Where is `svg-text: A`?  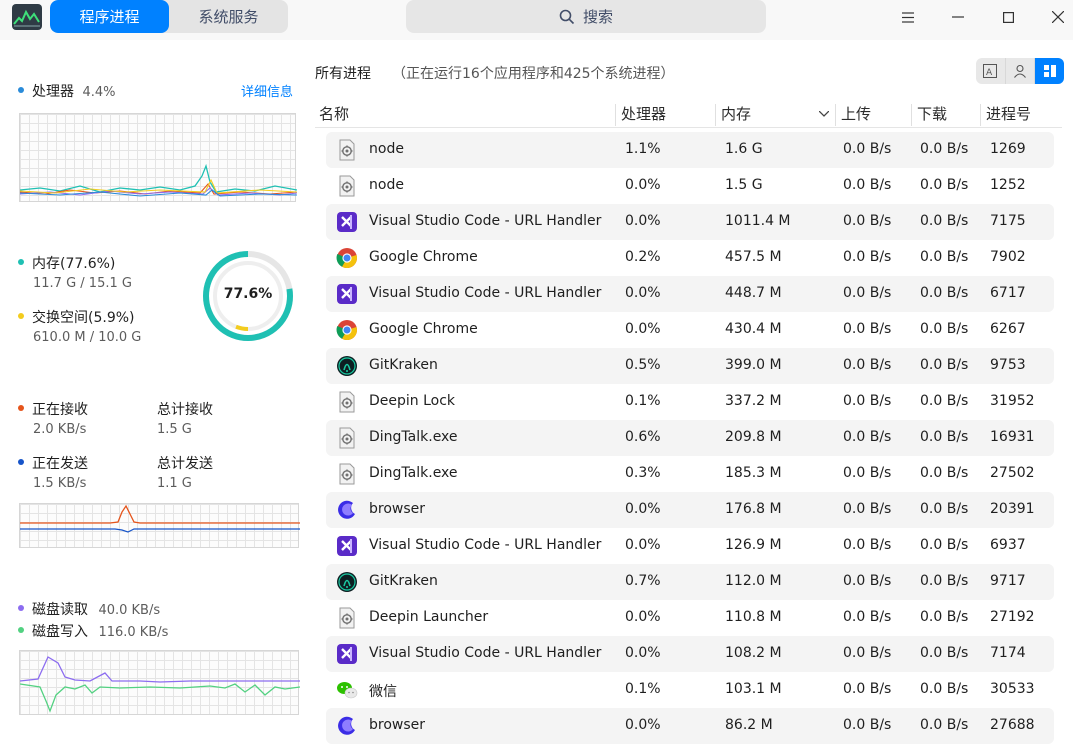 svg-text: A is located at coordinates (989, 73).